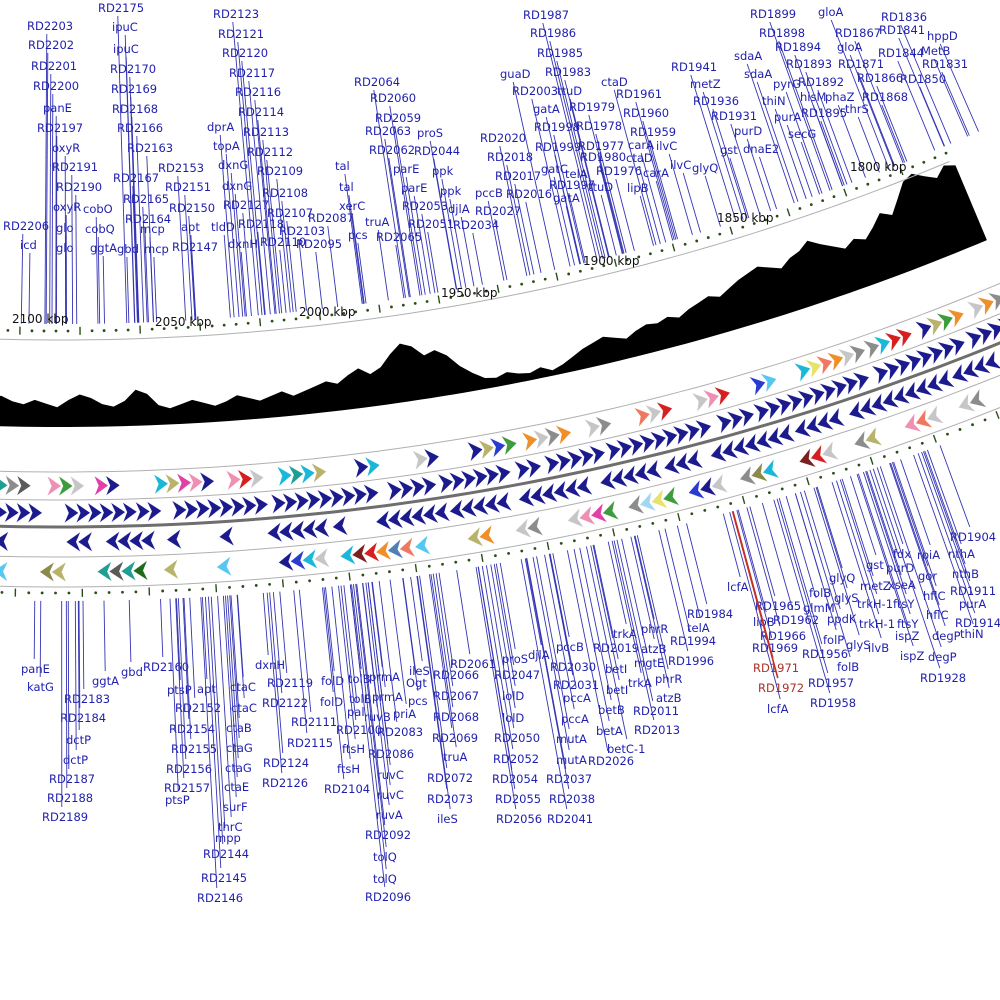 This screenshot has width=1000, height=1000. What do you see at coordinates (705, 84) in the screenshot?
I see `gene-label: metZ` at bounding box center [705, 84].